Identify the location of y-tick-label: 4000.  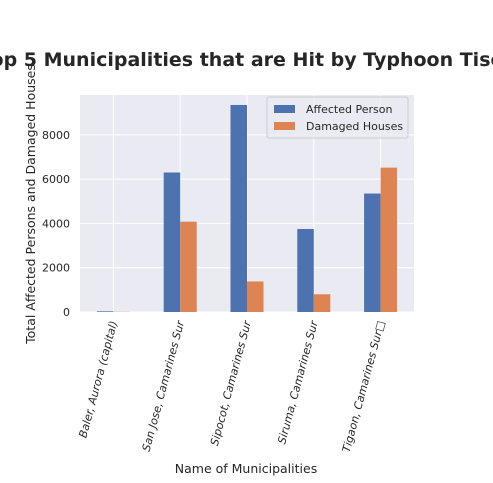
(56, 223).